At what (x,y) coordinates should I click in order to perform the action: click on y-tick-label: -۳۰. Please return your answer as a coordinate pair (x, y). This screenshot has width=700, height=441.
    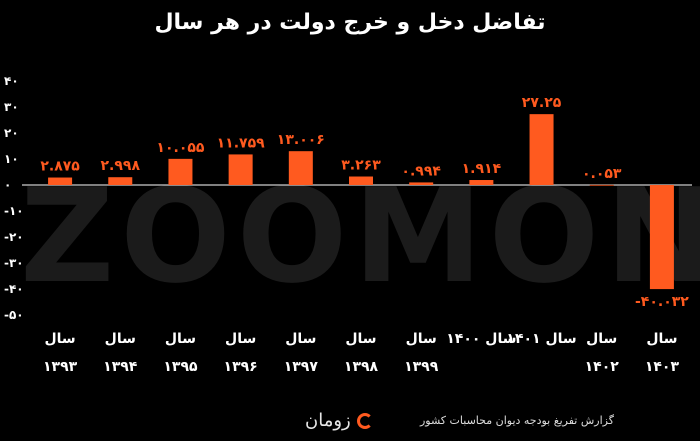
    Looking at the image, I should click on (14, 263).